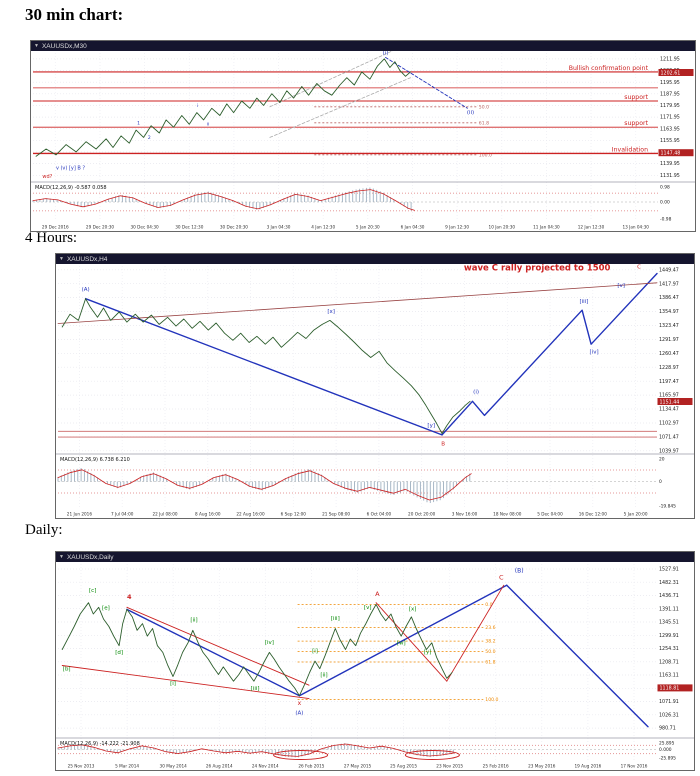 The height and width of the screenshot is (776, 700). What do you see at coordinates (488, 605) in the screenshot?
I see `svg-text: 0.0` at bounding box center [488, 605].